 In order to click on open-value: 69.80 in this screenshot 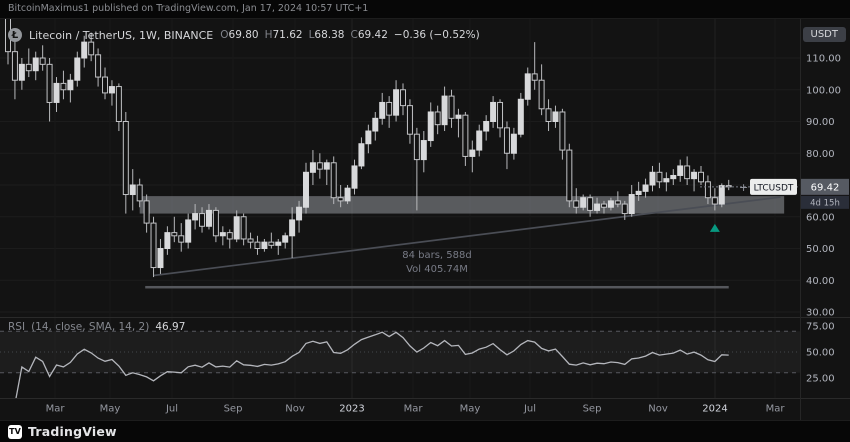, I will do `click(243, 35)`.